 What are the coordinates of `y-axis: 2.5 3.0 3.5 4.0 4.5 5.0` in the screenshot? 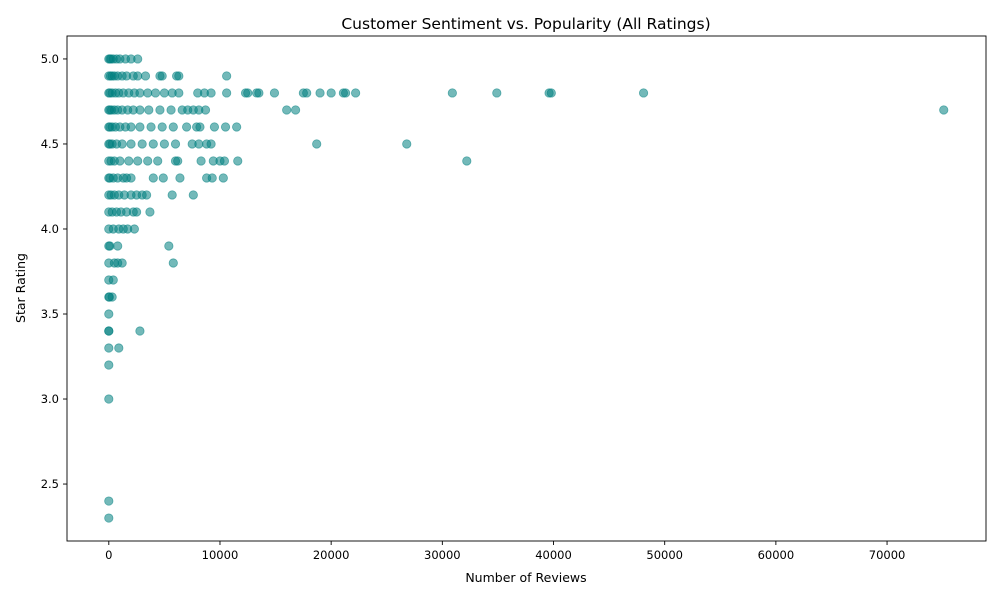 It's located at (54, 271).